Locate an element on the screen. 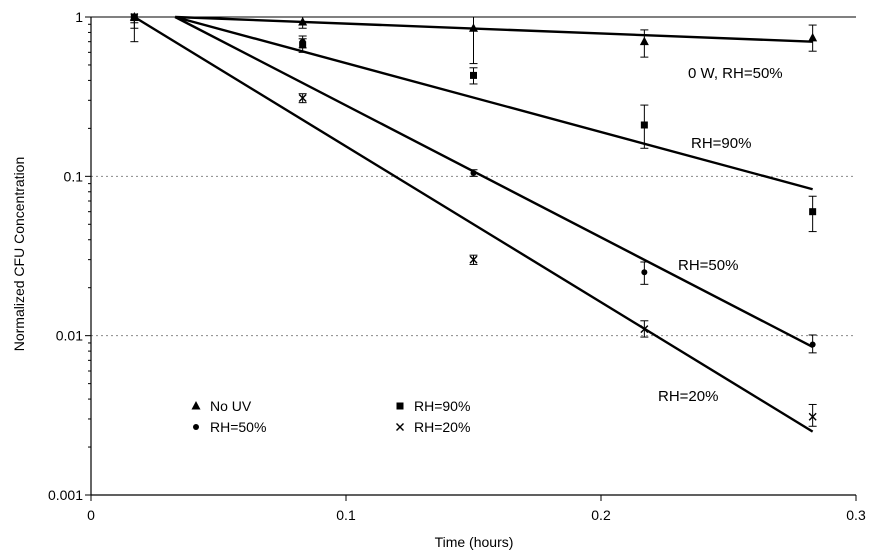 Image resolution: width=873 pixels, height=550 pixels. error-bar is located at coordinates (812, 415).